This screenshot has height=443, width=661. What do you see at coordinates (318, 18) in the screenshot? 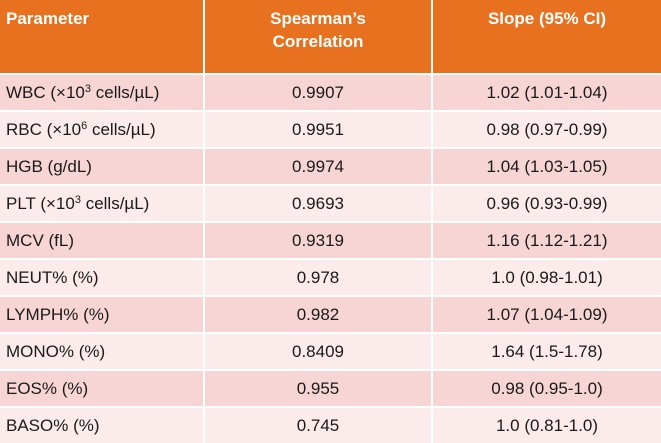
I see `header-correlation-line1: Spearman’s` at bounding box center [318, 18].